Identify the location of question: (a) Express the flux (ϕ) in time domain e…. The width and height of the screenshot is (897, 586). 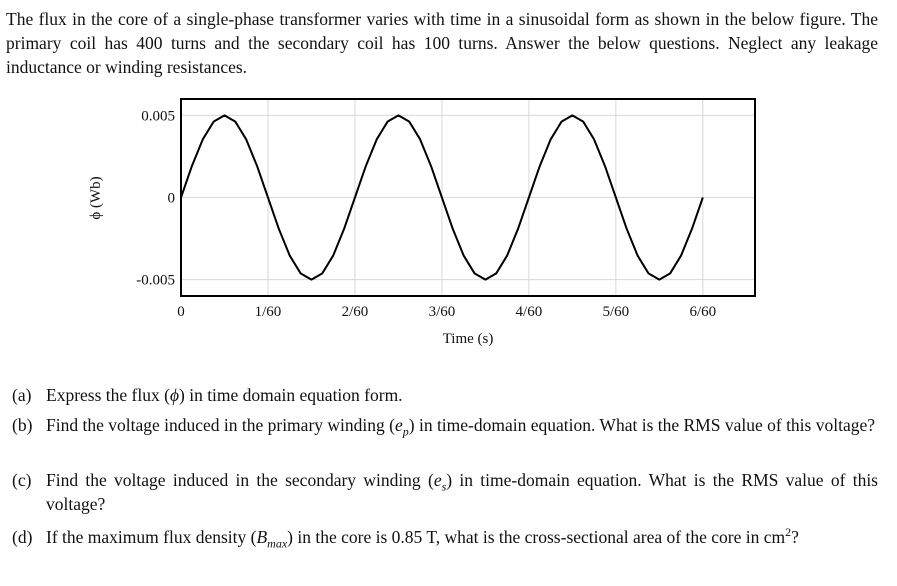
(445, 395).